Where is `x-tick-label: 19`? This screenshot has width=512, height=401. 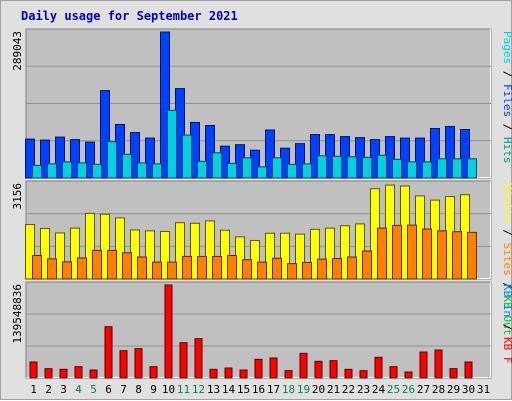
x-tick-label: 19 is located at coordinates (303, 389).